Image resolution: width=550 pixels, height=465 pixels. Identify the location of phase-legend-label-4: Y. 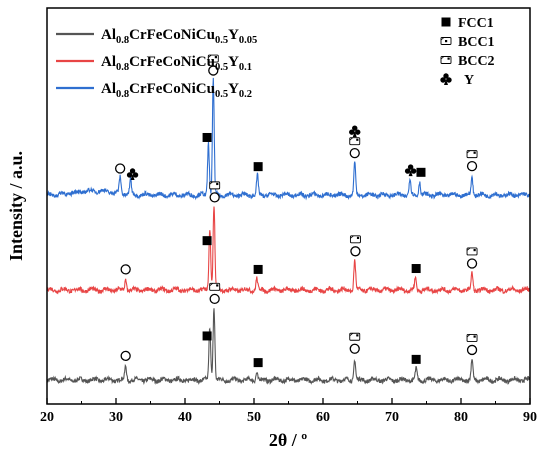
(469, 80).